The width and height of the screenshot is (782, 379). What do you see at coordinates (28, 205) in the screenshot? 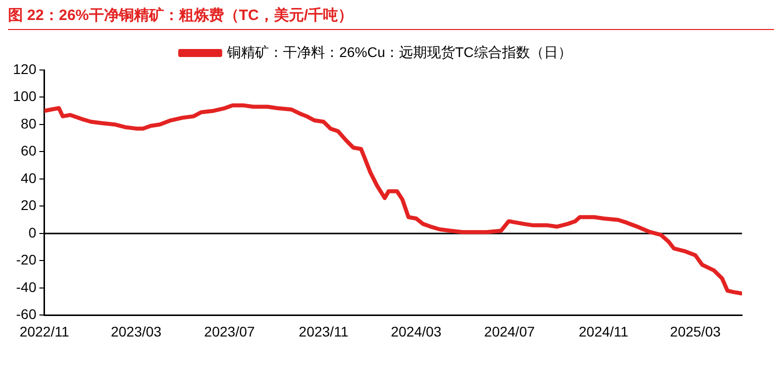
I see `y-tick-label: 20` at bounding box center [28, 205].